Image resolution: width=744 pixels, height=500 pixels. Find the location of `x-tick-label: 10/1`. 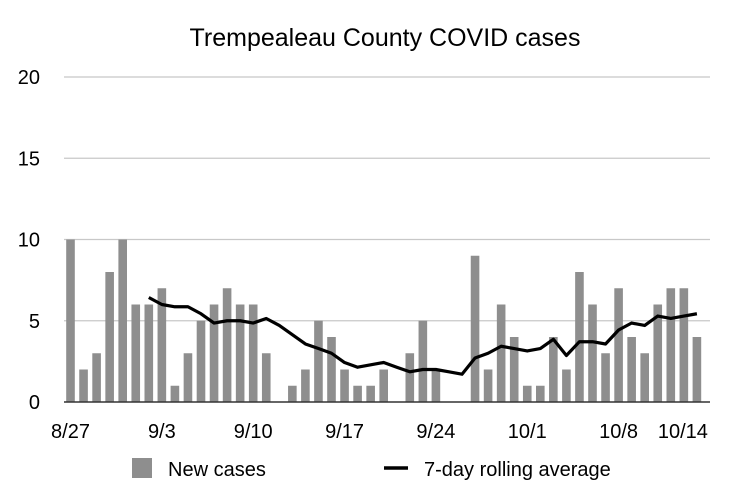

x-tick-label: 10/1 is located at coordinates (527, 432).